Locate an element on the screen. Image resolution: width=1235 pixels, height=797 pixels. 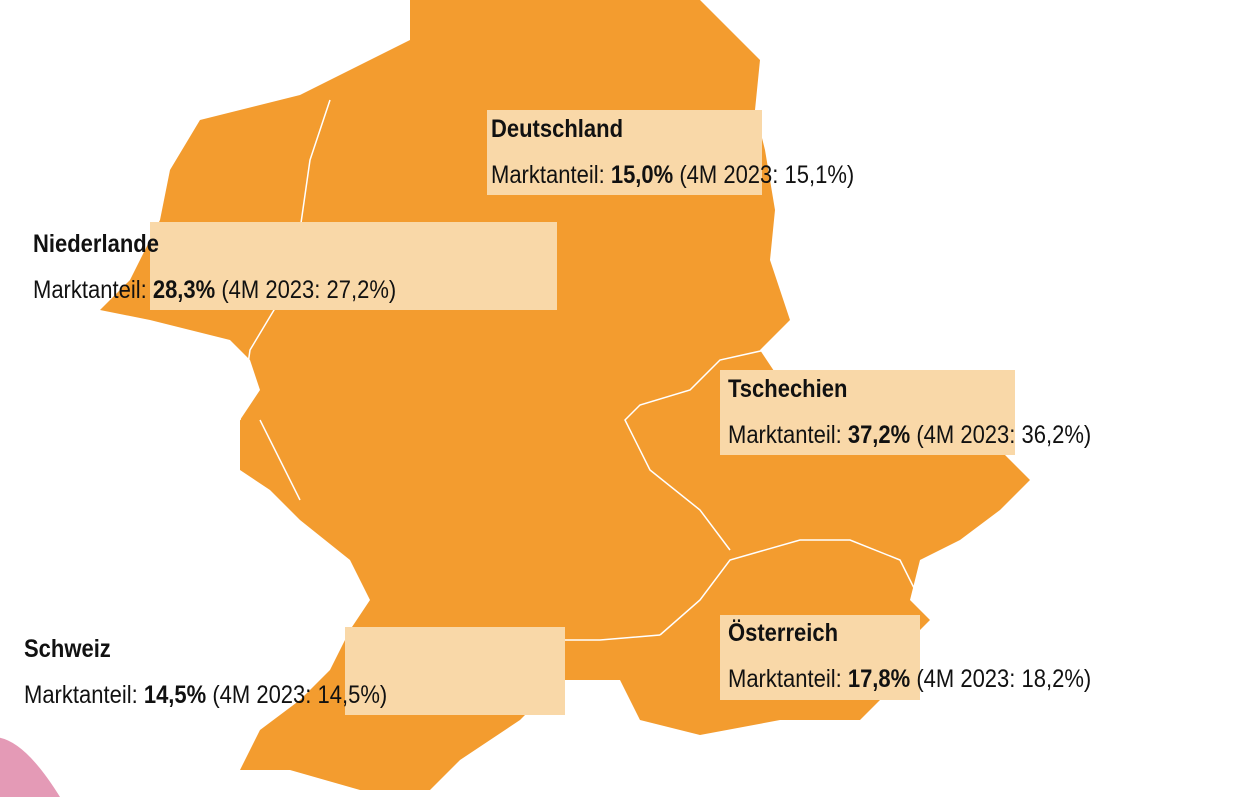
share-value: 14,5% is located at coordinates (175, 695).